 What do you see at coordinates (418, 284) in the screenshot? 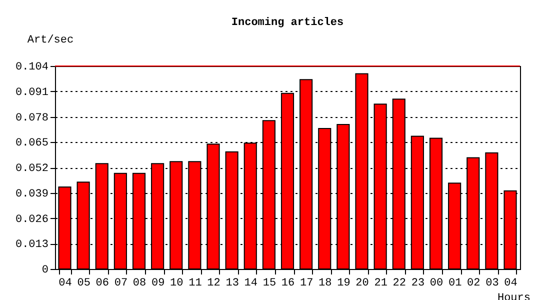
I see `x-tick-label: 23` at bounding box center [418, 284].